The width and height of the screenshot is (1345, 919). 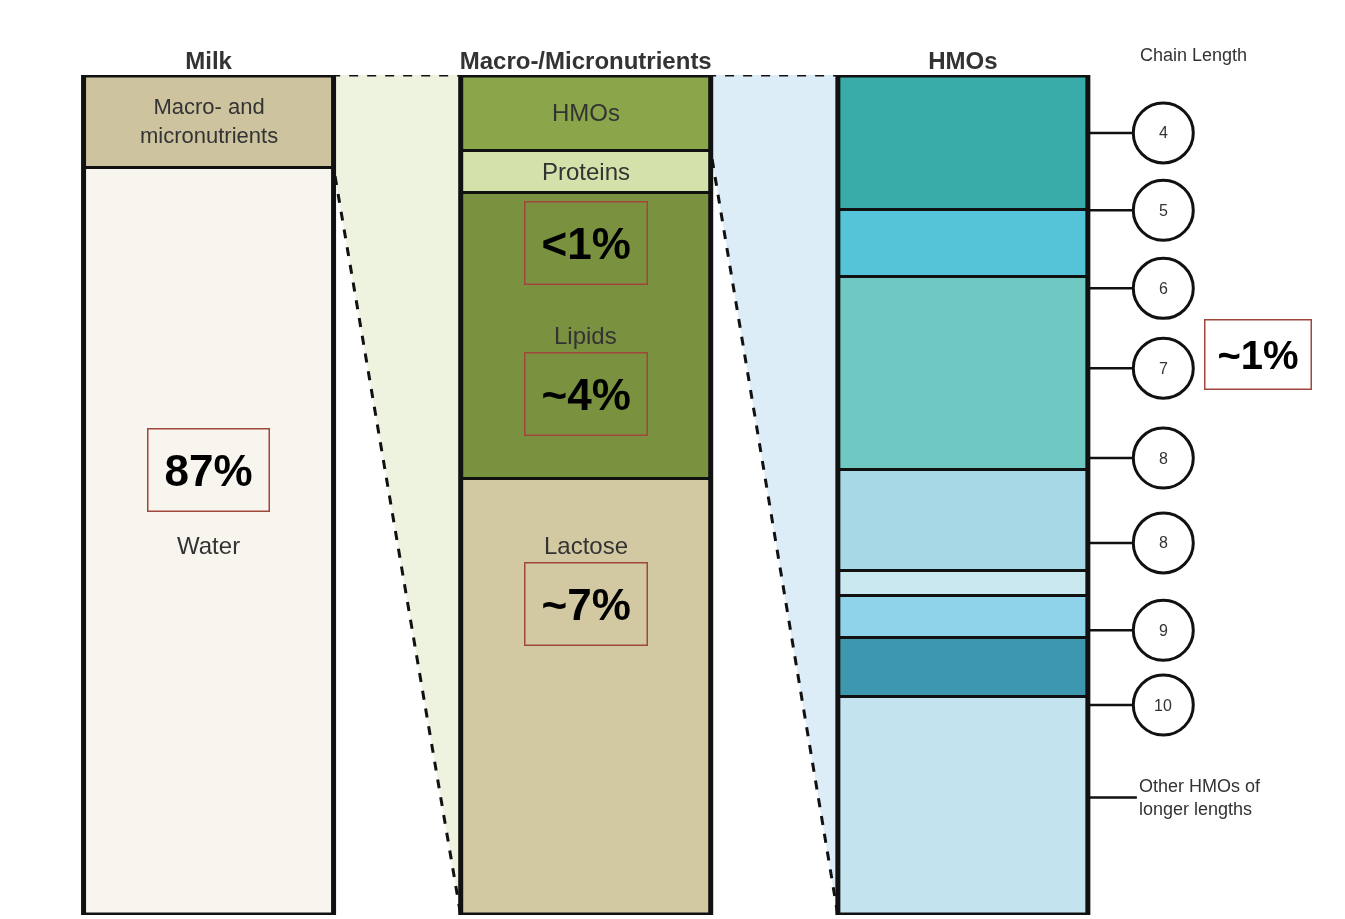 What do you see at coordinates (585, 61) in the screenshot?
I see `x-tick-label: Macro-/Micronutrients` at bounding box center [585, 61].